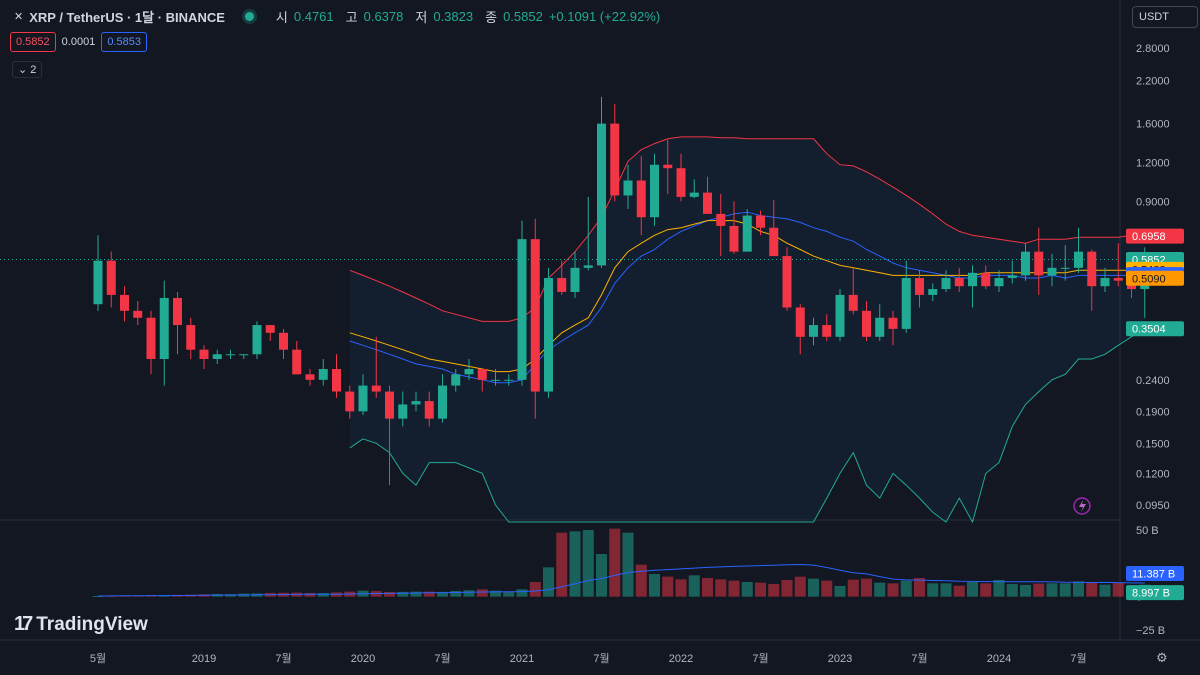 The width and height of the screenshot is (1200, 675). What do you see at coordinates (19, 16) in the screenshot?
I see `symbol-logo-icon: ✕` at bounding box center [19, 16].